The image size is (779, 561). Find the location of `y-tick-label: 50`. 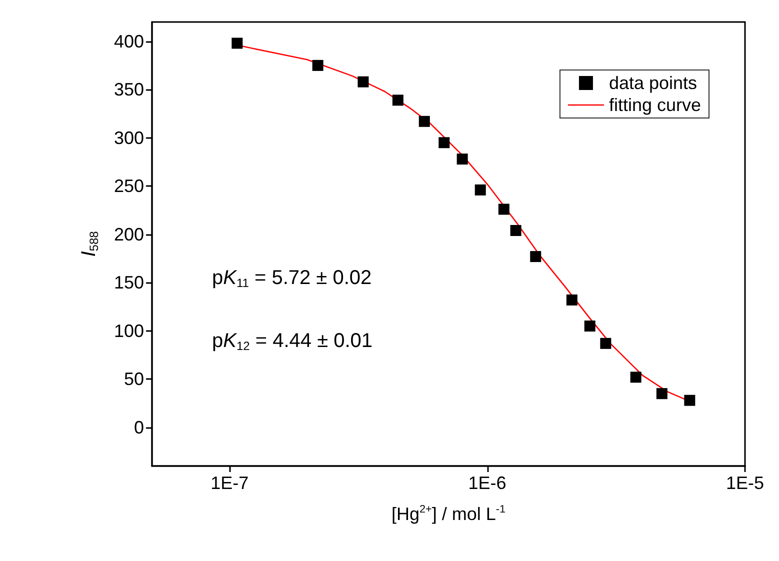

y-tick-label: 50 is located at coordinates (134, 379).